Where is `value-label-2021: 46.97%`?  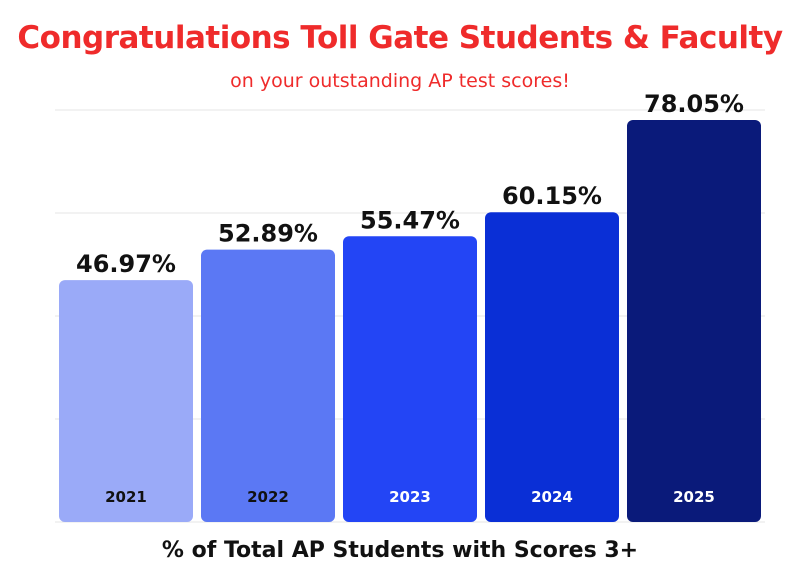
value-label-2021: 46.97% is located at coordinates (126, 264).